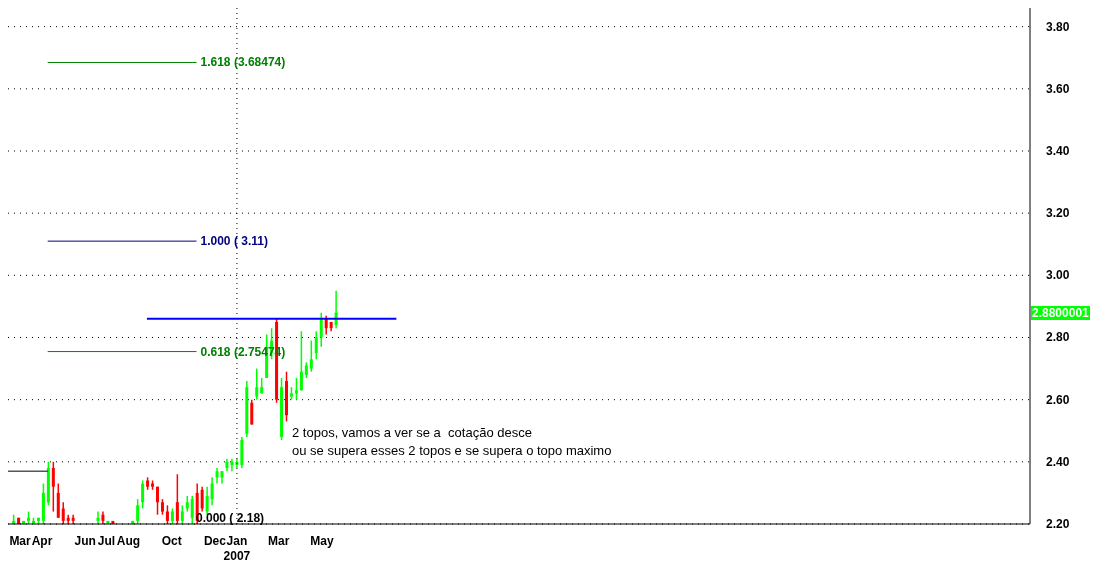 The image size is (1099, 566). I want to click on y-tick-label: 2.80, so click(1058, 337).